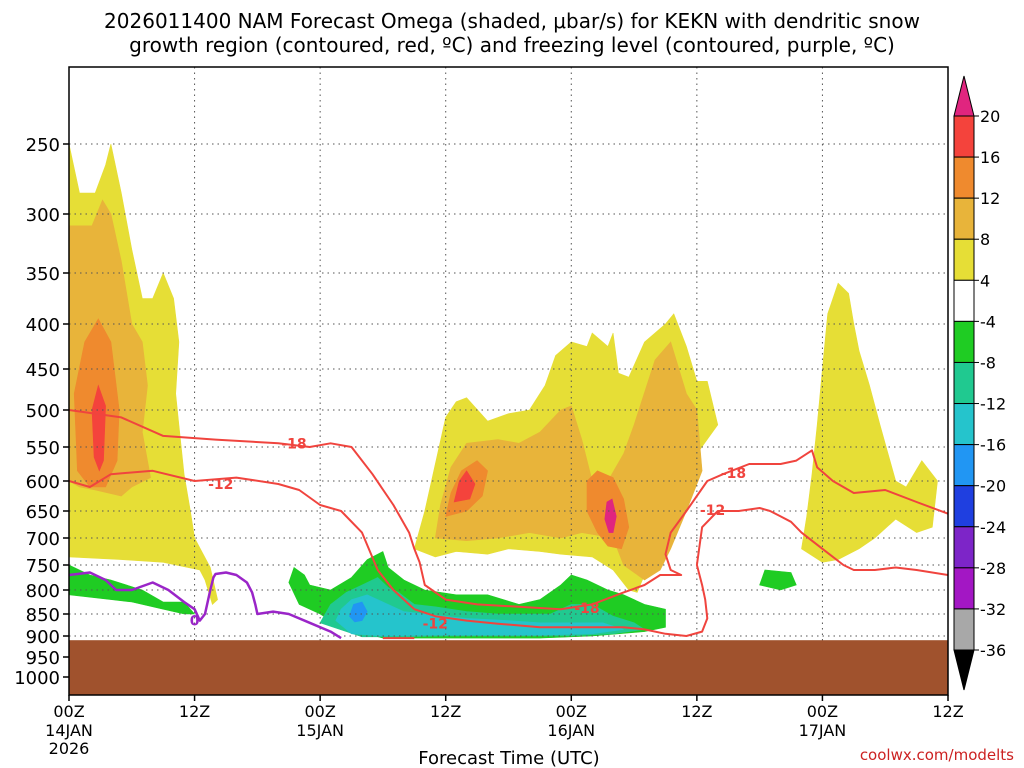 This screenshot has height=768, width=1024. Describe the element at coordinates (69, 748) in the screenshot. I see `x-tick-year-0: 2026` at that location.